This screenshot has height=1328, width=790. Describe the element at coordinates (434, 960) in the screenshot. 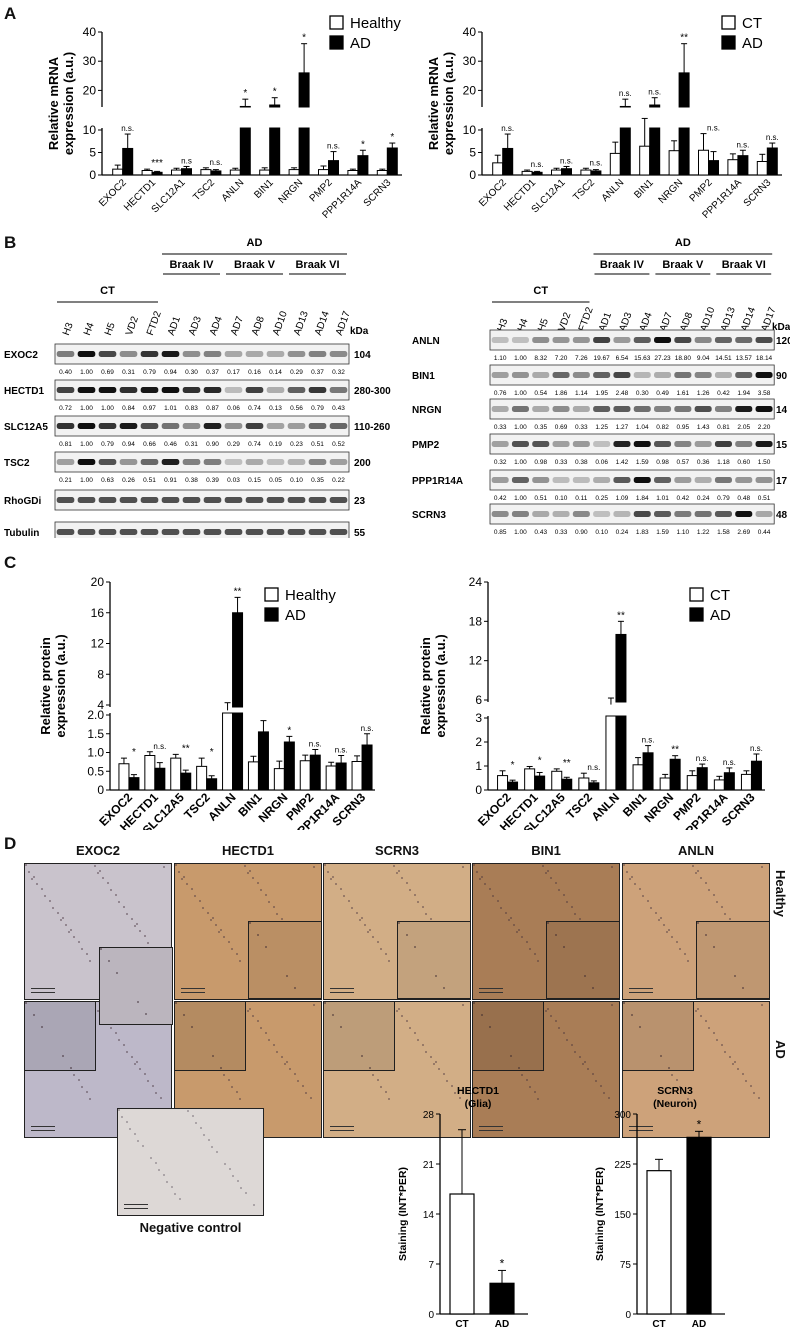

I see `ihc-inset-healthy` at that location.